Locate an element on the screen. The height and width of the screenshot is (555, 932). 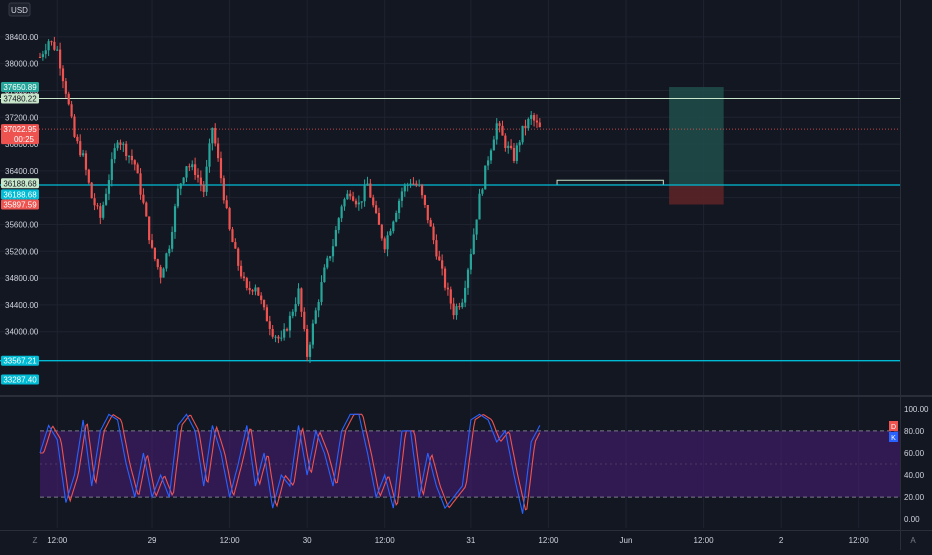
price-tag-label: 36188.68 is located at coordinates (20, 194).